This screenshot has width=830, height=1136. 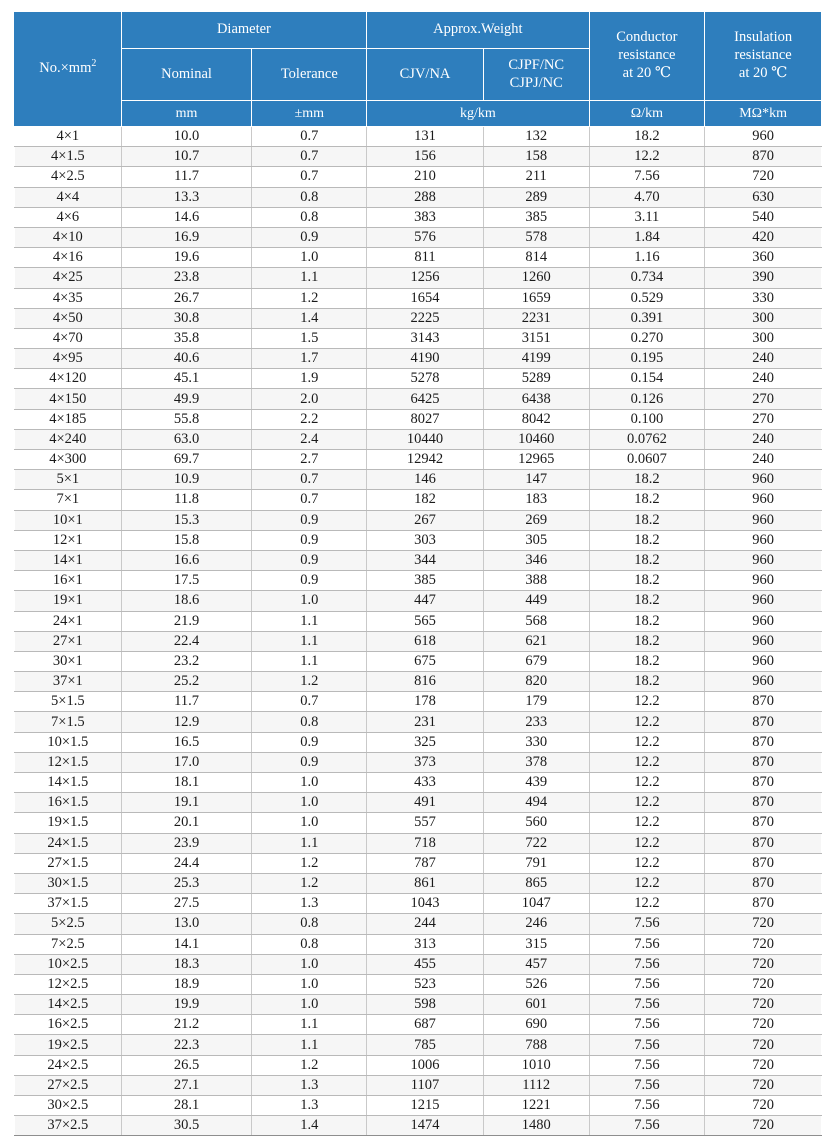 I want to click on cell-size: 14×2.5, so click(x=68, y=1005).